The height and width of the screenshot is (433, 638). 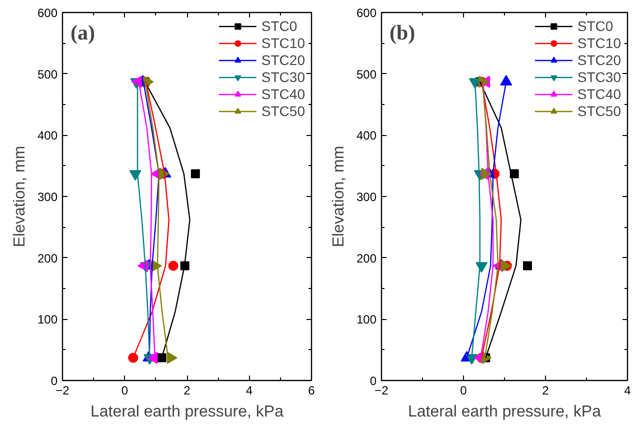 What do you see at coordinates (82, 32) in the screenshot?
I see `chart-title: (a)` at bounding box center [82, 32].